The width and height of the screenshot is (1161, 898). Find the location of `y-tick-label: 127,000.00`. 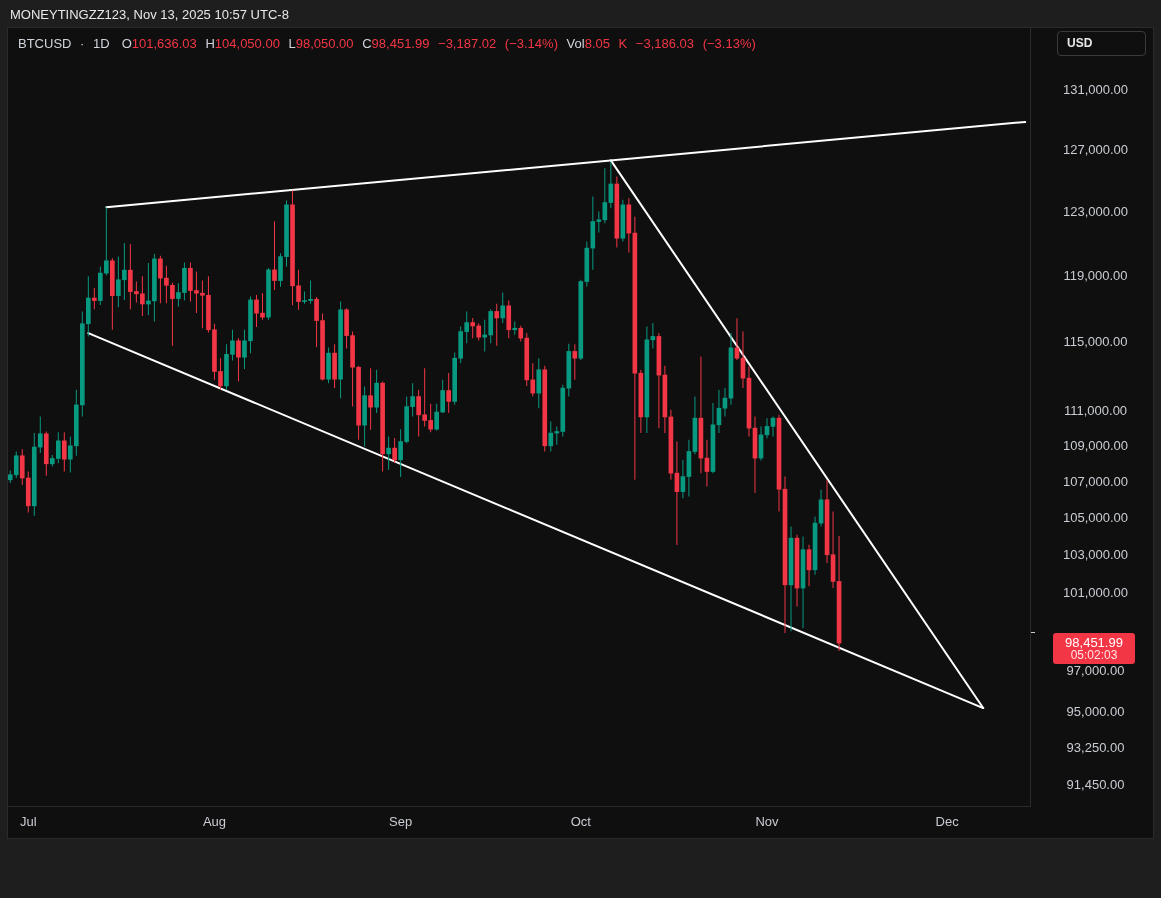

y-tick-label: 127,000.00 is located at coordinates (1095, 150).